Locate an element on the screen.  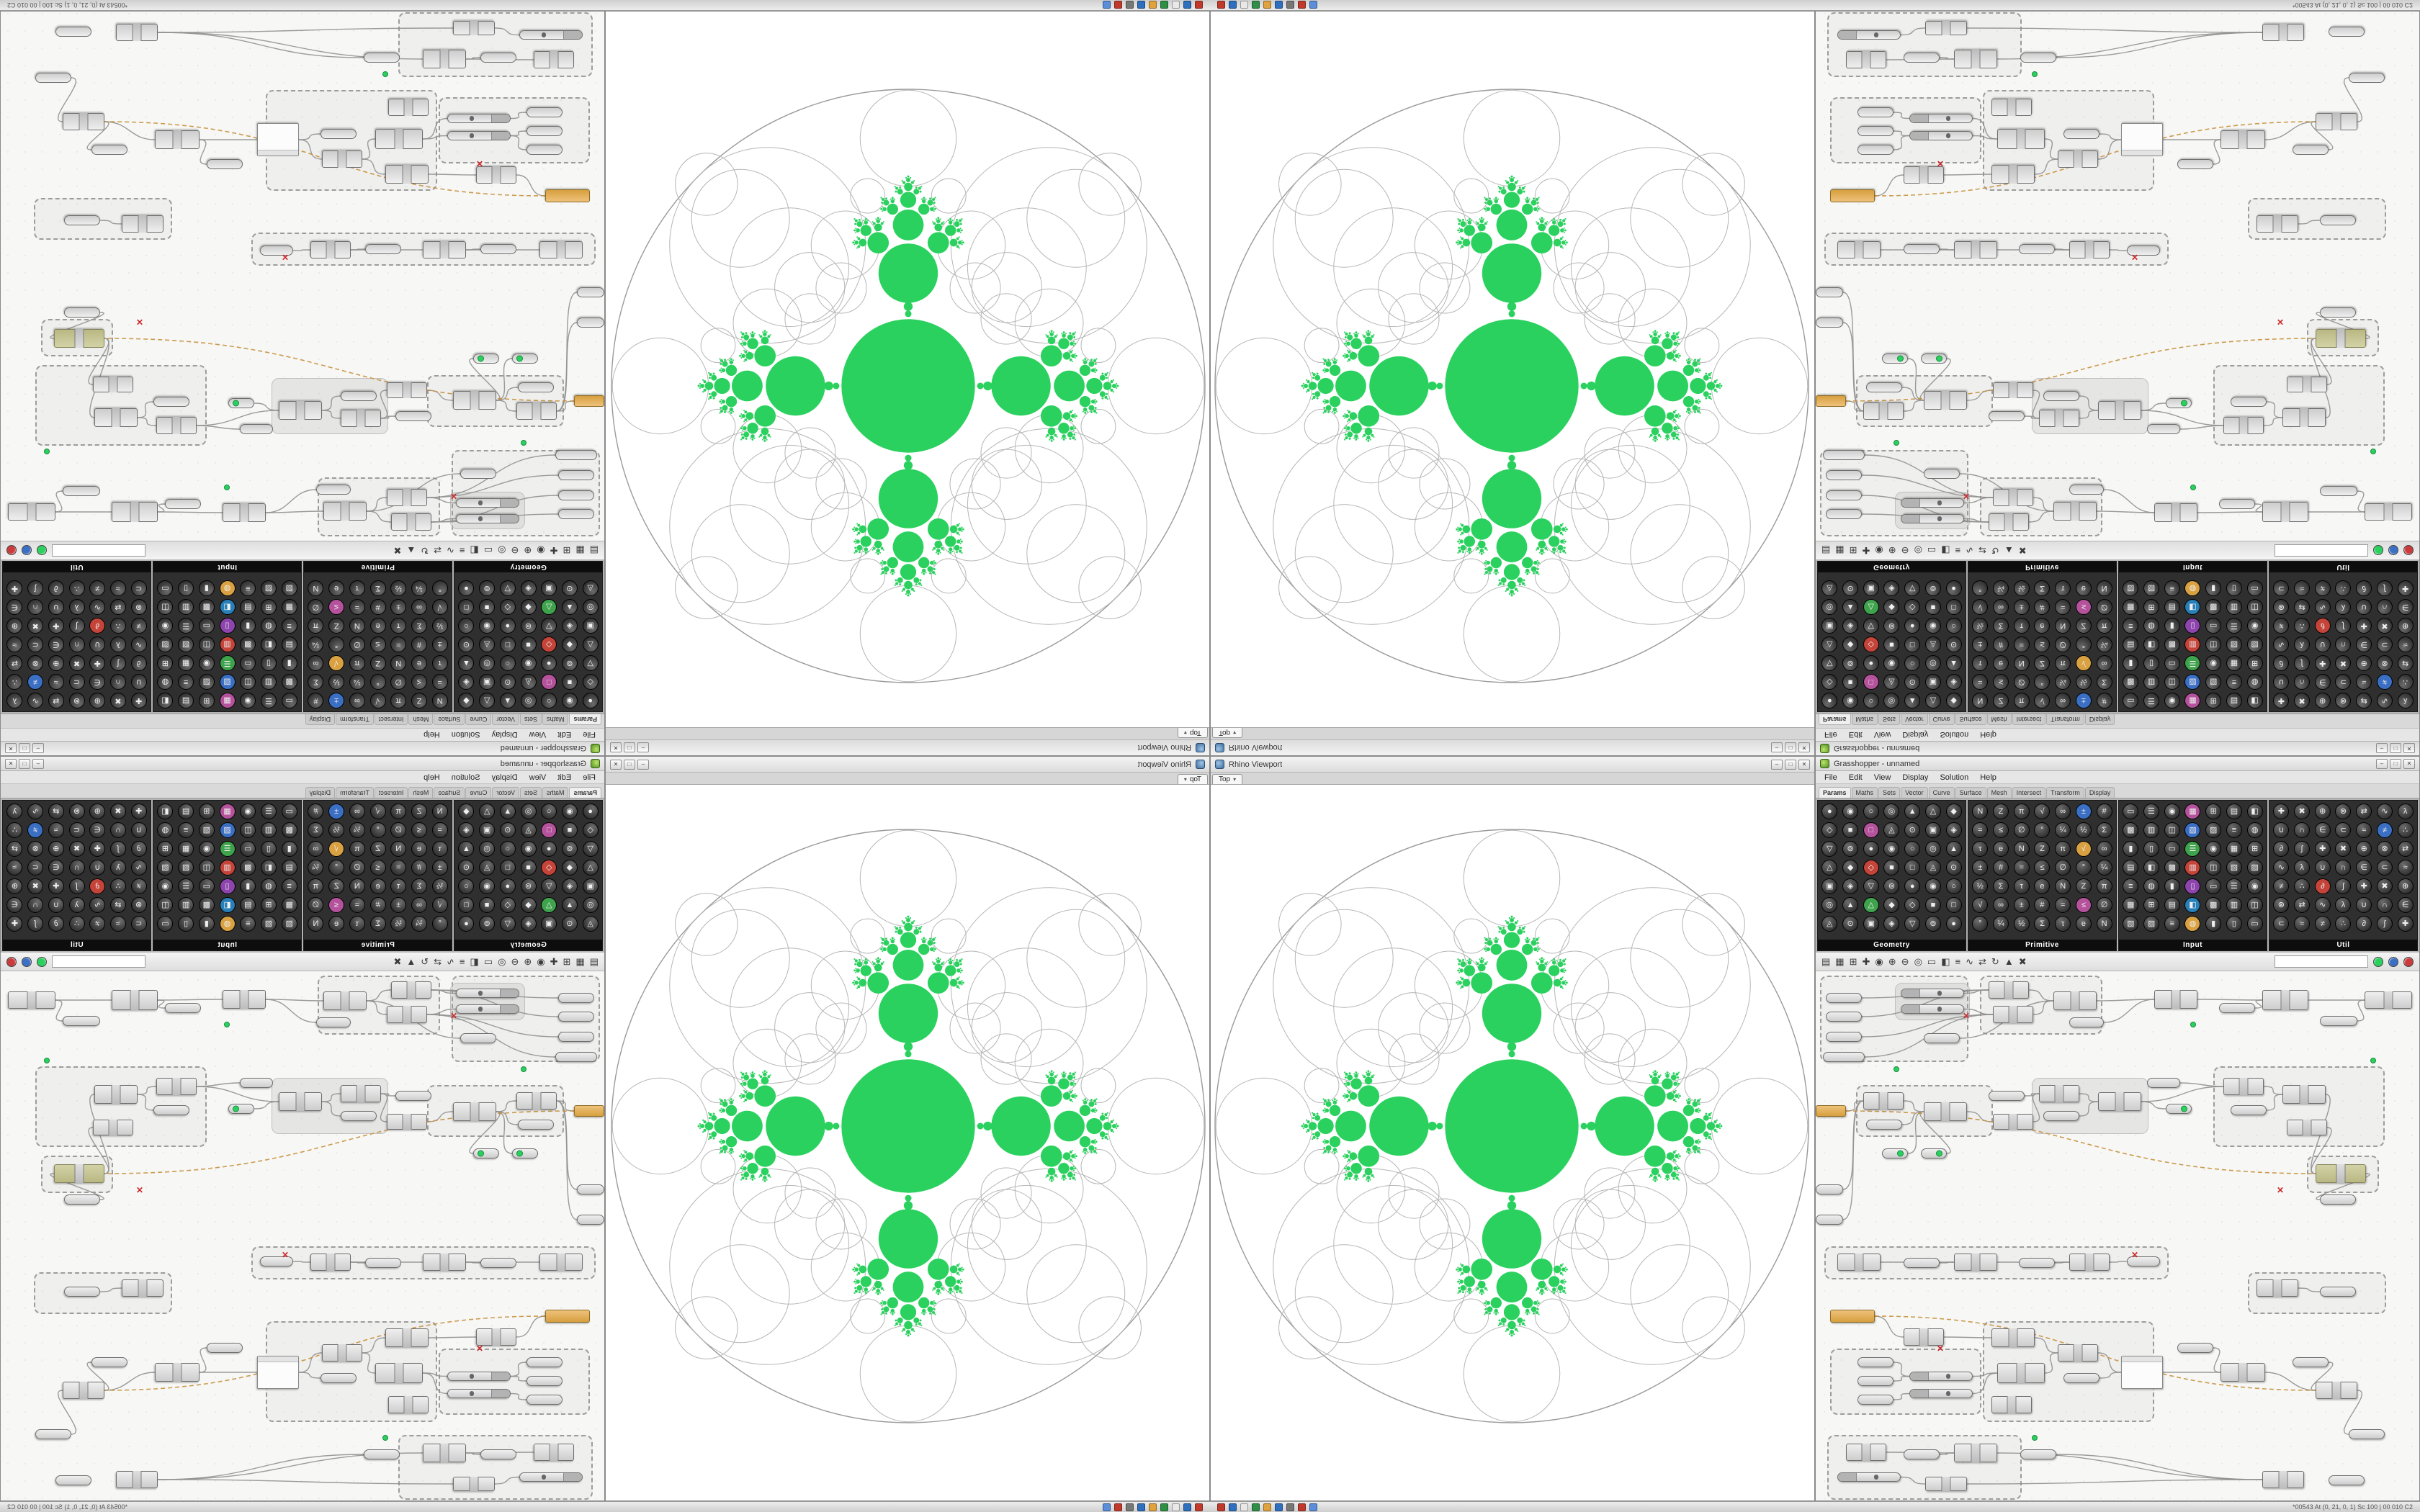
component-icon: ◍ is located at coordinates (2254, 830).